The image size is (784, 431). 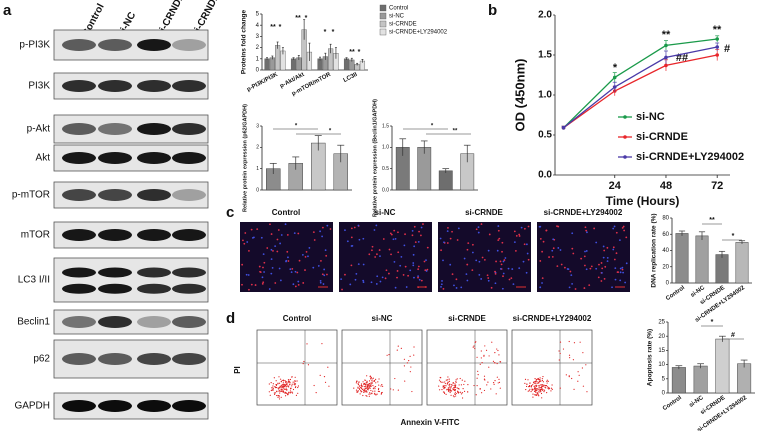 What do you see at coordinates (545, 175) in the screenshot?
I see `y-tick-label: 0.0` at bounding box center [545, 175].